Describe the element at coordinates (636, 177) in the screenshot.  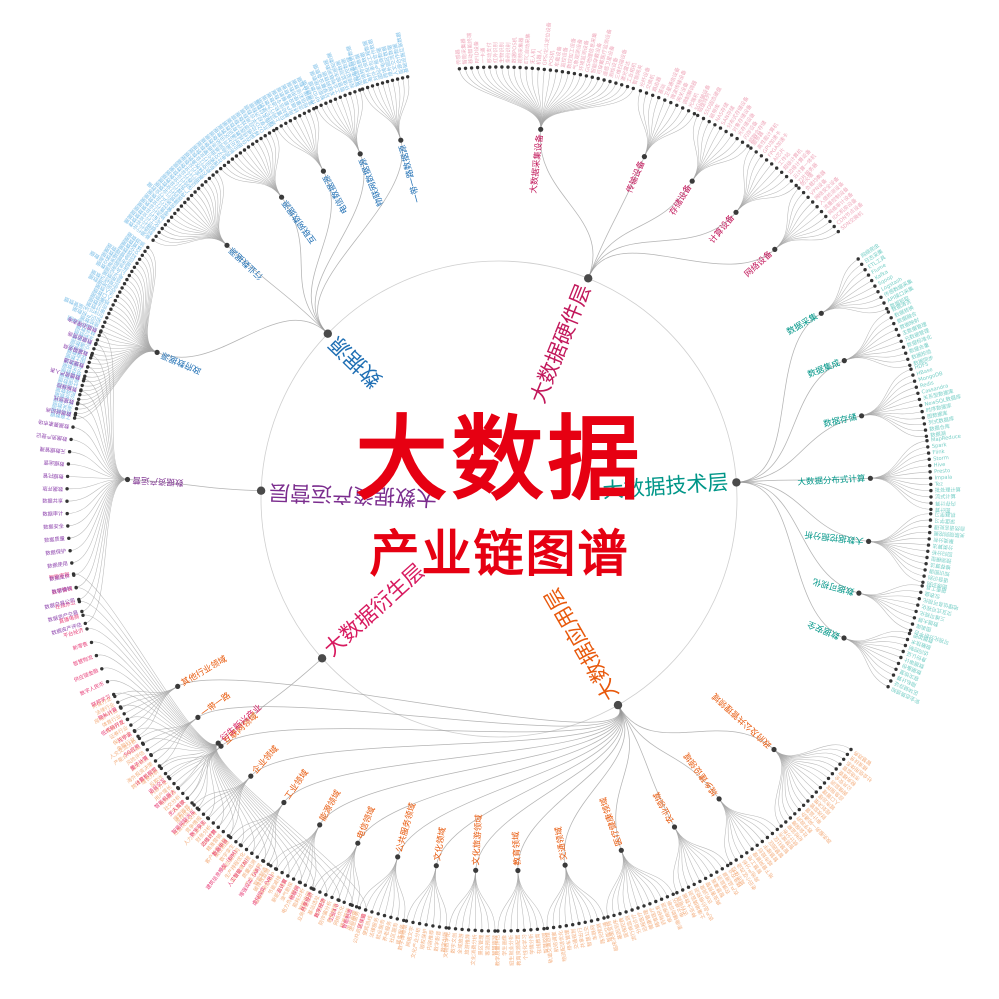
I see `branch-label: 传输设备` at that location.